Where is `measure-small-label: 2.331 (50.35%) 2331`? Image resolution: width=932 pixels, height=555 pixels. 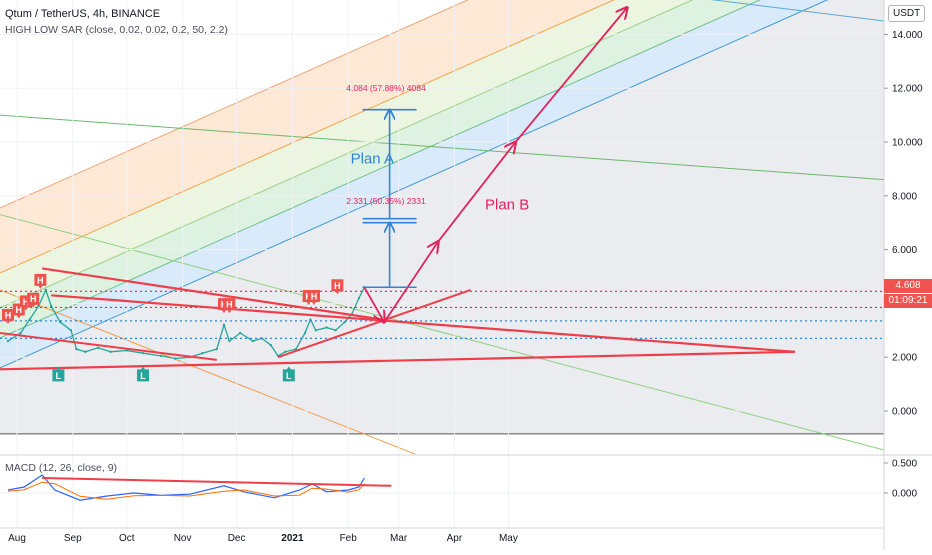
measure-small-label: 2.331 (50.35%) 2331 is located at coordinates (386, 201).